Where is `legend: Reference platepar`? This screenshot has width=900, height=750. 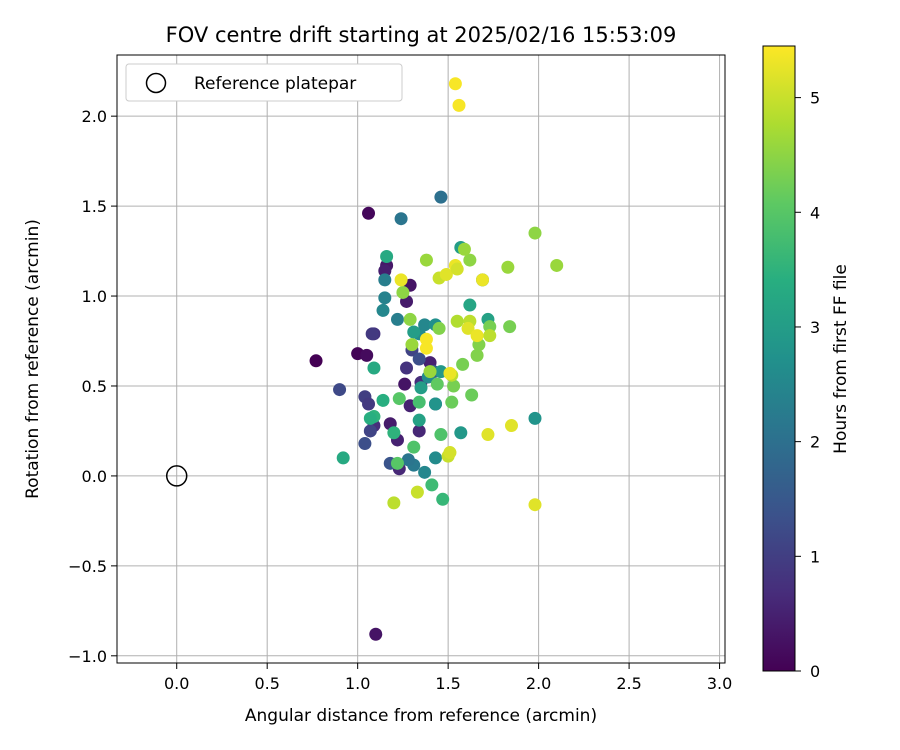 legend: Reference platepar is located at coordinates (264, 82).